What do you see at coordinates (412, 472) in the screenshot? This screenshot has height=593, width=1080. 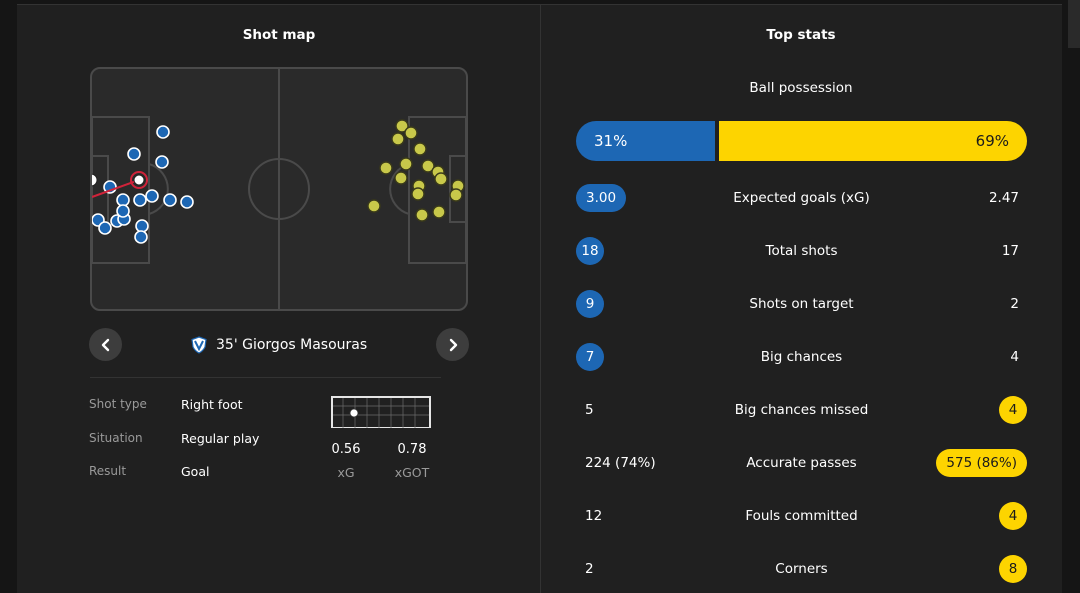 I see `xgot-label: xGOT` at bounding box center [412, 472].